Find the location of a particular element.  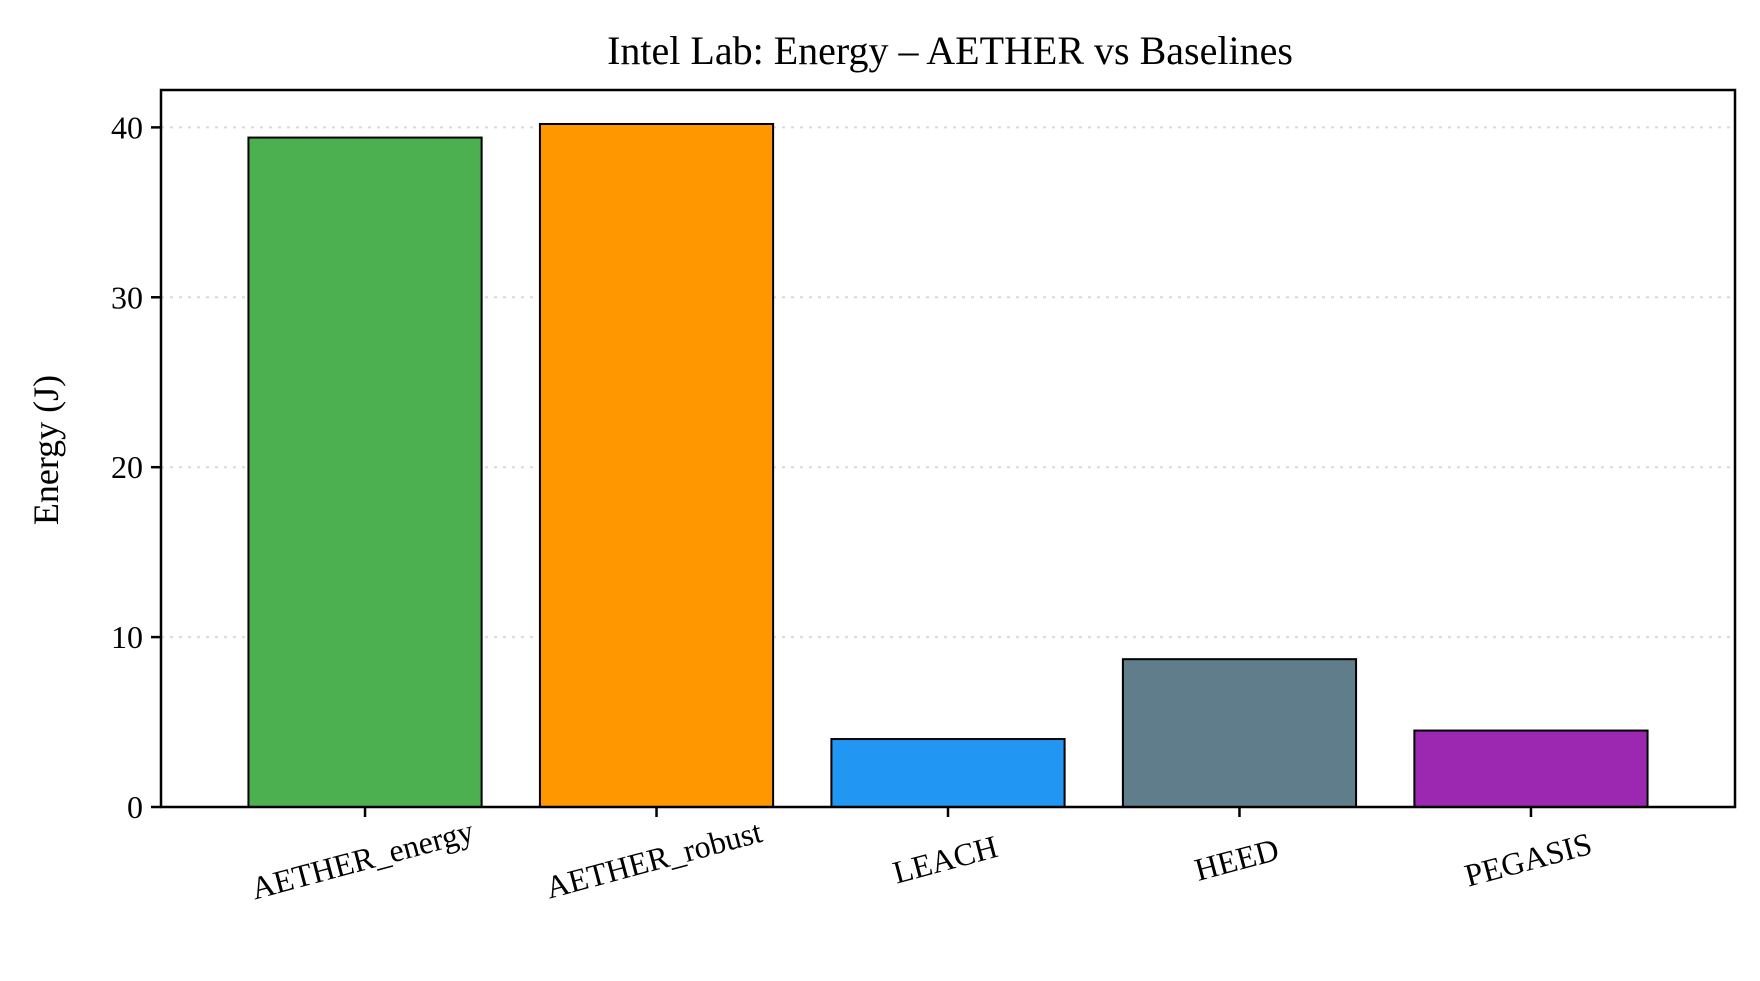

bar-leach is located at coordinates (948, 773).